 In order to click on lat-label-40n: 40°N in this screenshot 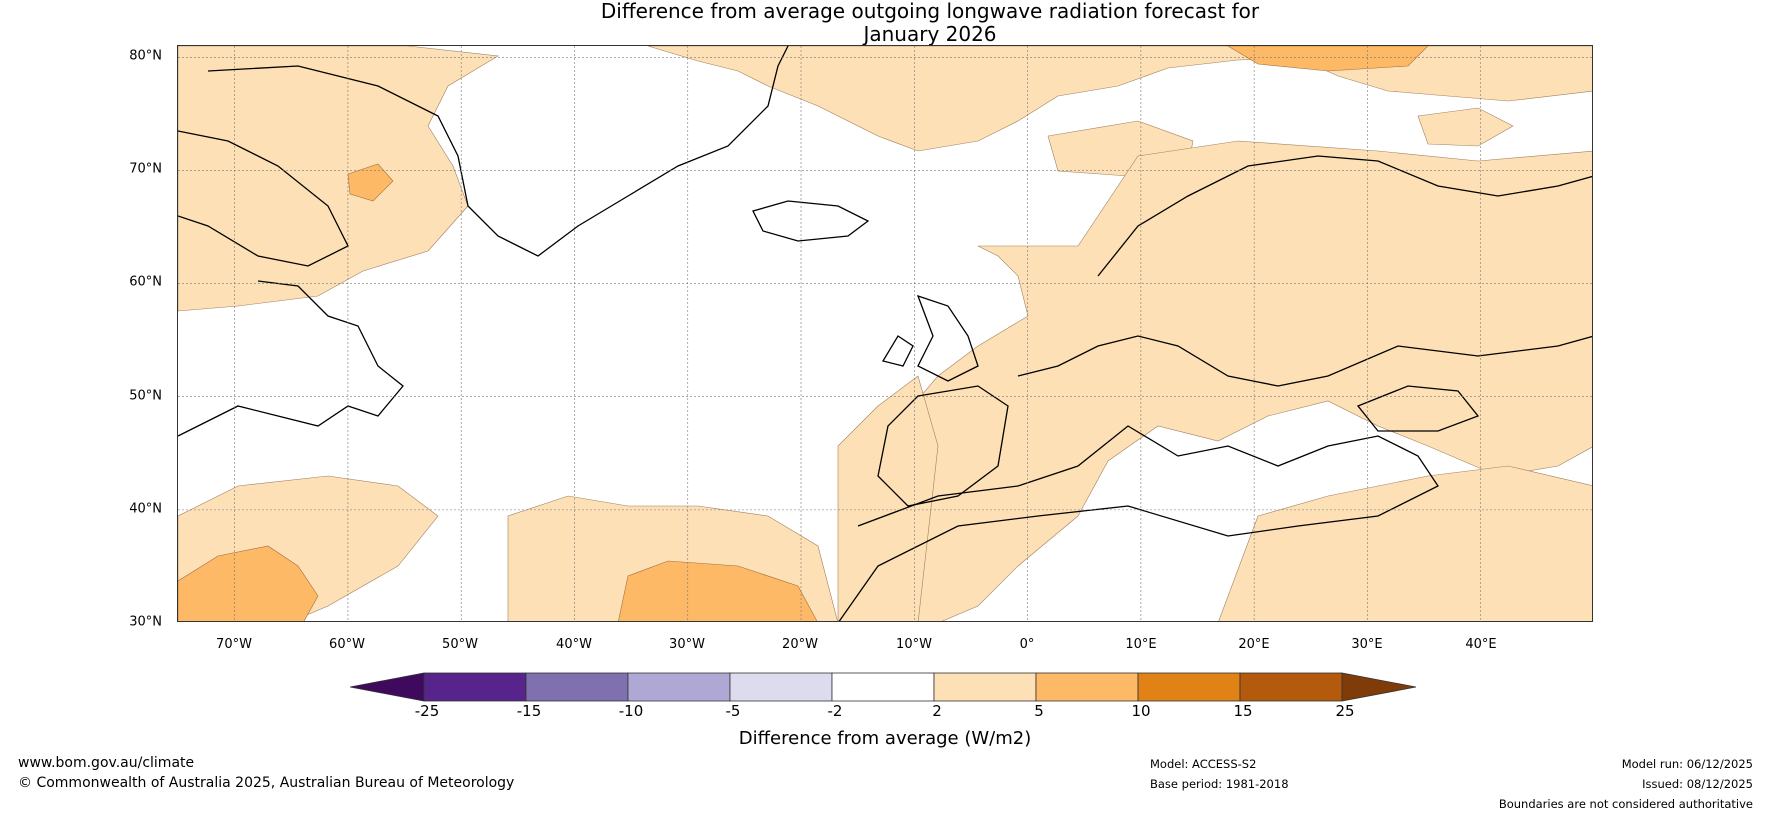, I will do `click(145, 509)`.